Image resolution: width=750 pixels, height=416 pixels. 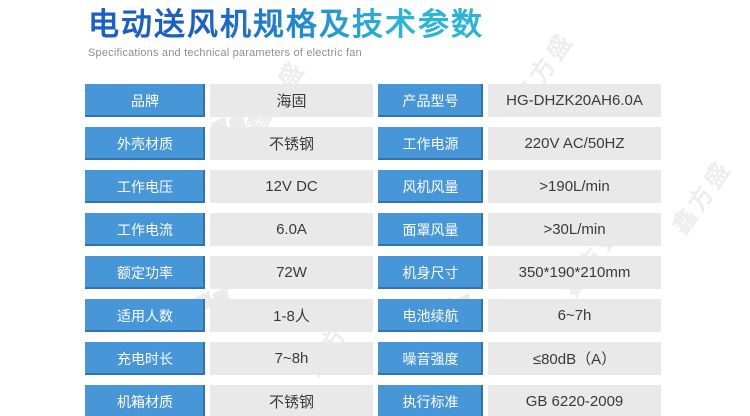 What do you see at coordinates (574, 315) in the screenshot?
I see `spec-value-battery-life: 6~7h` at bounding box center [574, 315].